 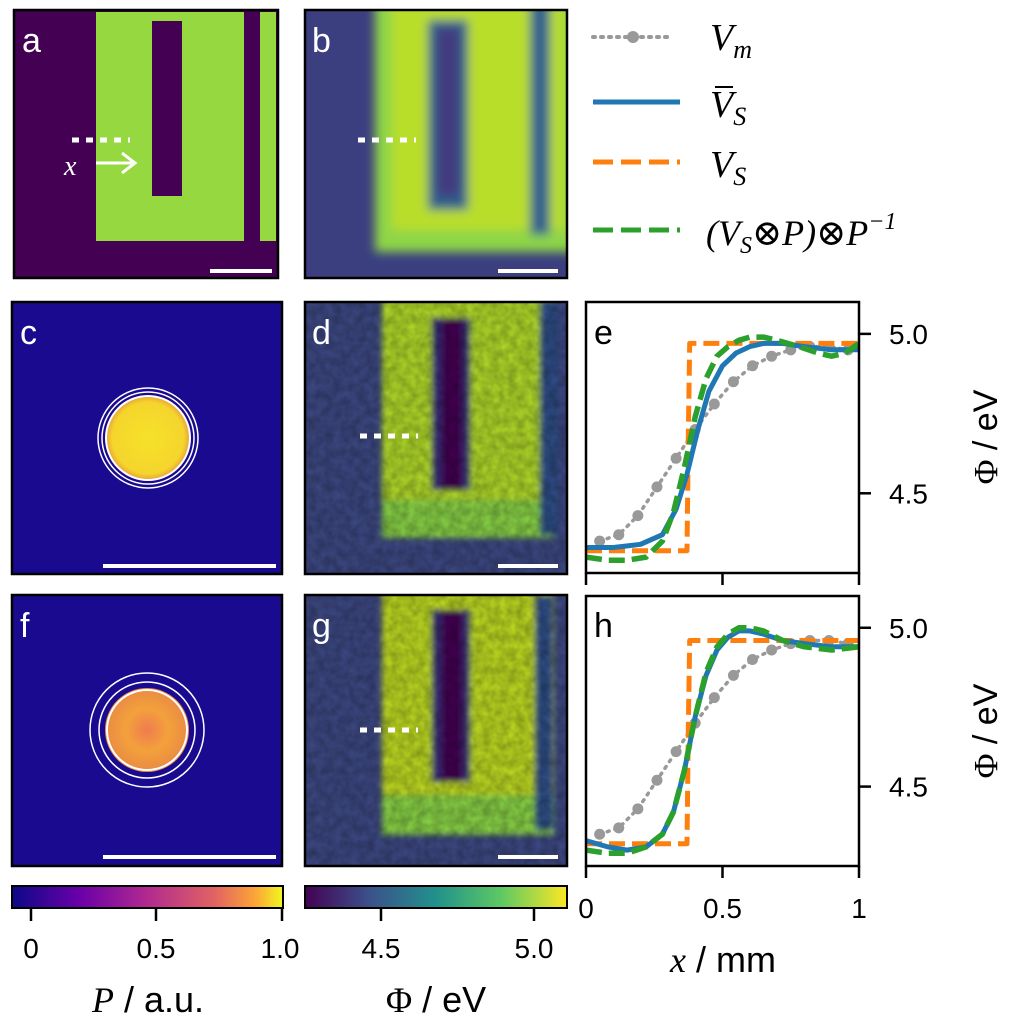 I want to click on panel-b: b, so click(x=436, y=144).